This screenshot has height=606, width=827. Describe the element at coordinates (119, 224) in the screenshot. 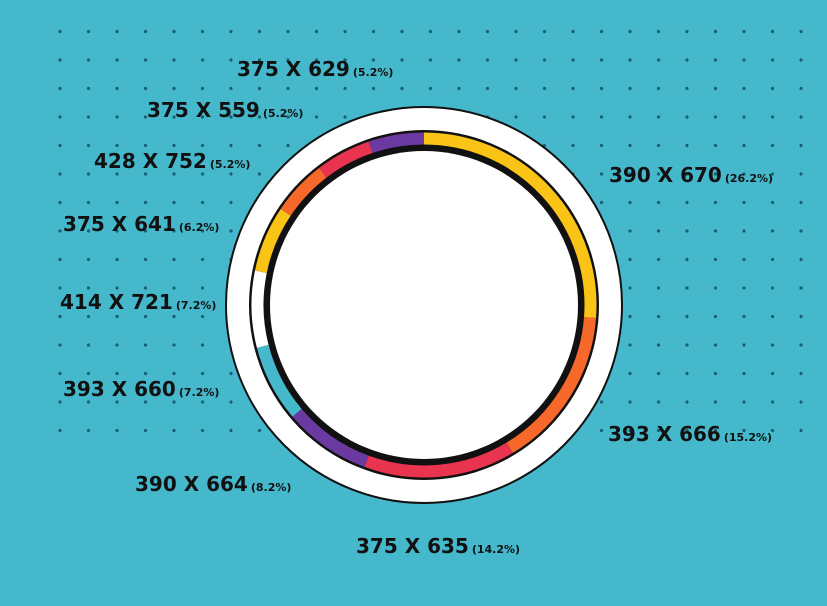

I see `category-label: 375 X 641` at that location.